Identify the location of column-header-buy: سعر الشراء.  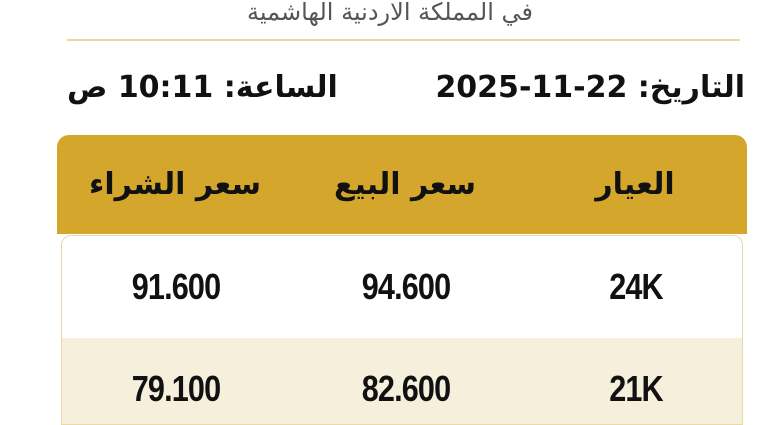
(175, 184).